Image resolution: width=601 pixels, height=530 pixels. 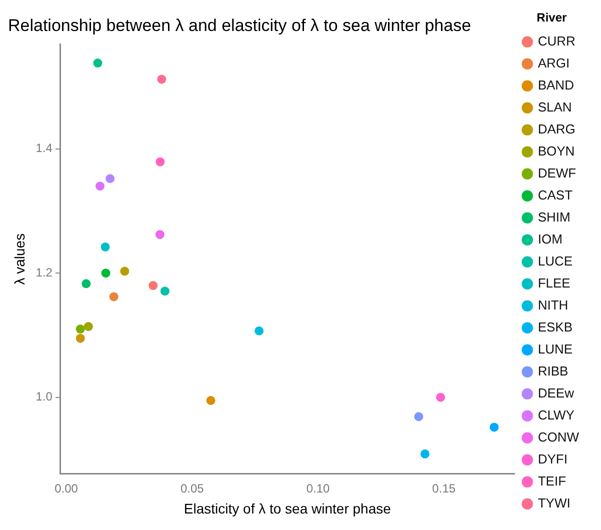 What do you see at coordinates (557, 40) in the screenshot?
I see `legend-label: CURR` at bounding box center [557, 40].